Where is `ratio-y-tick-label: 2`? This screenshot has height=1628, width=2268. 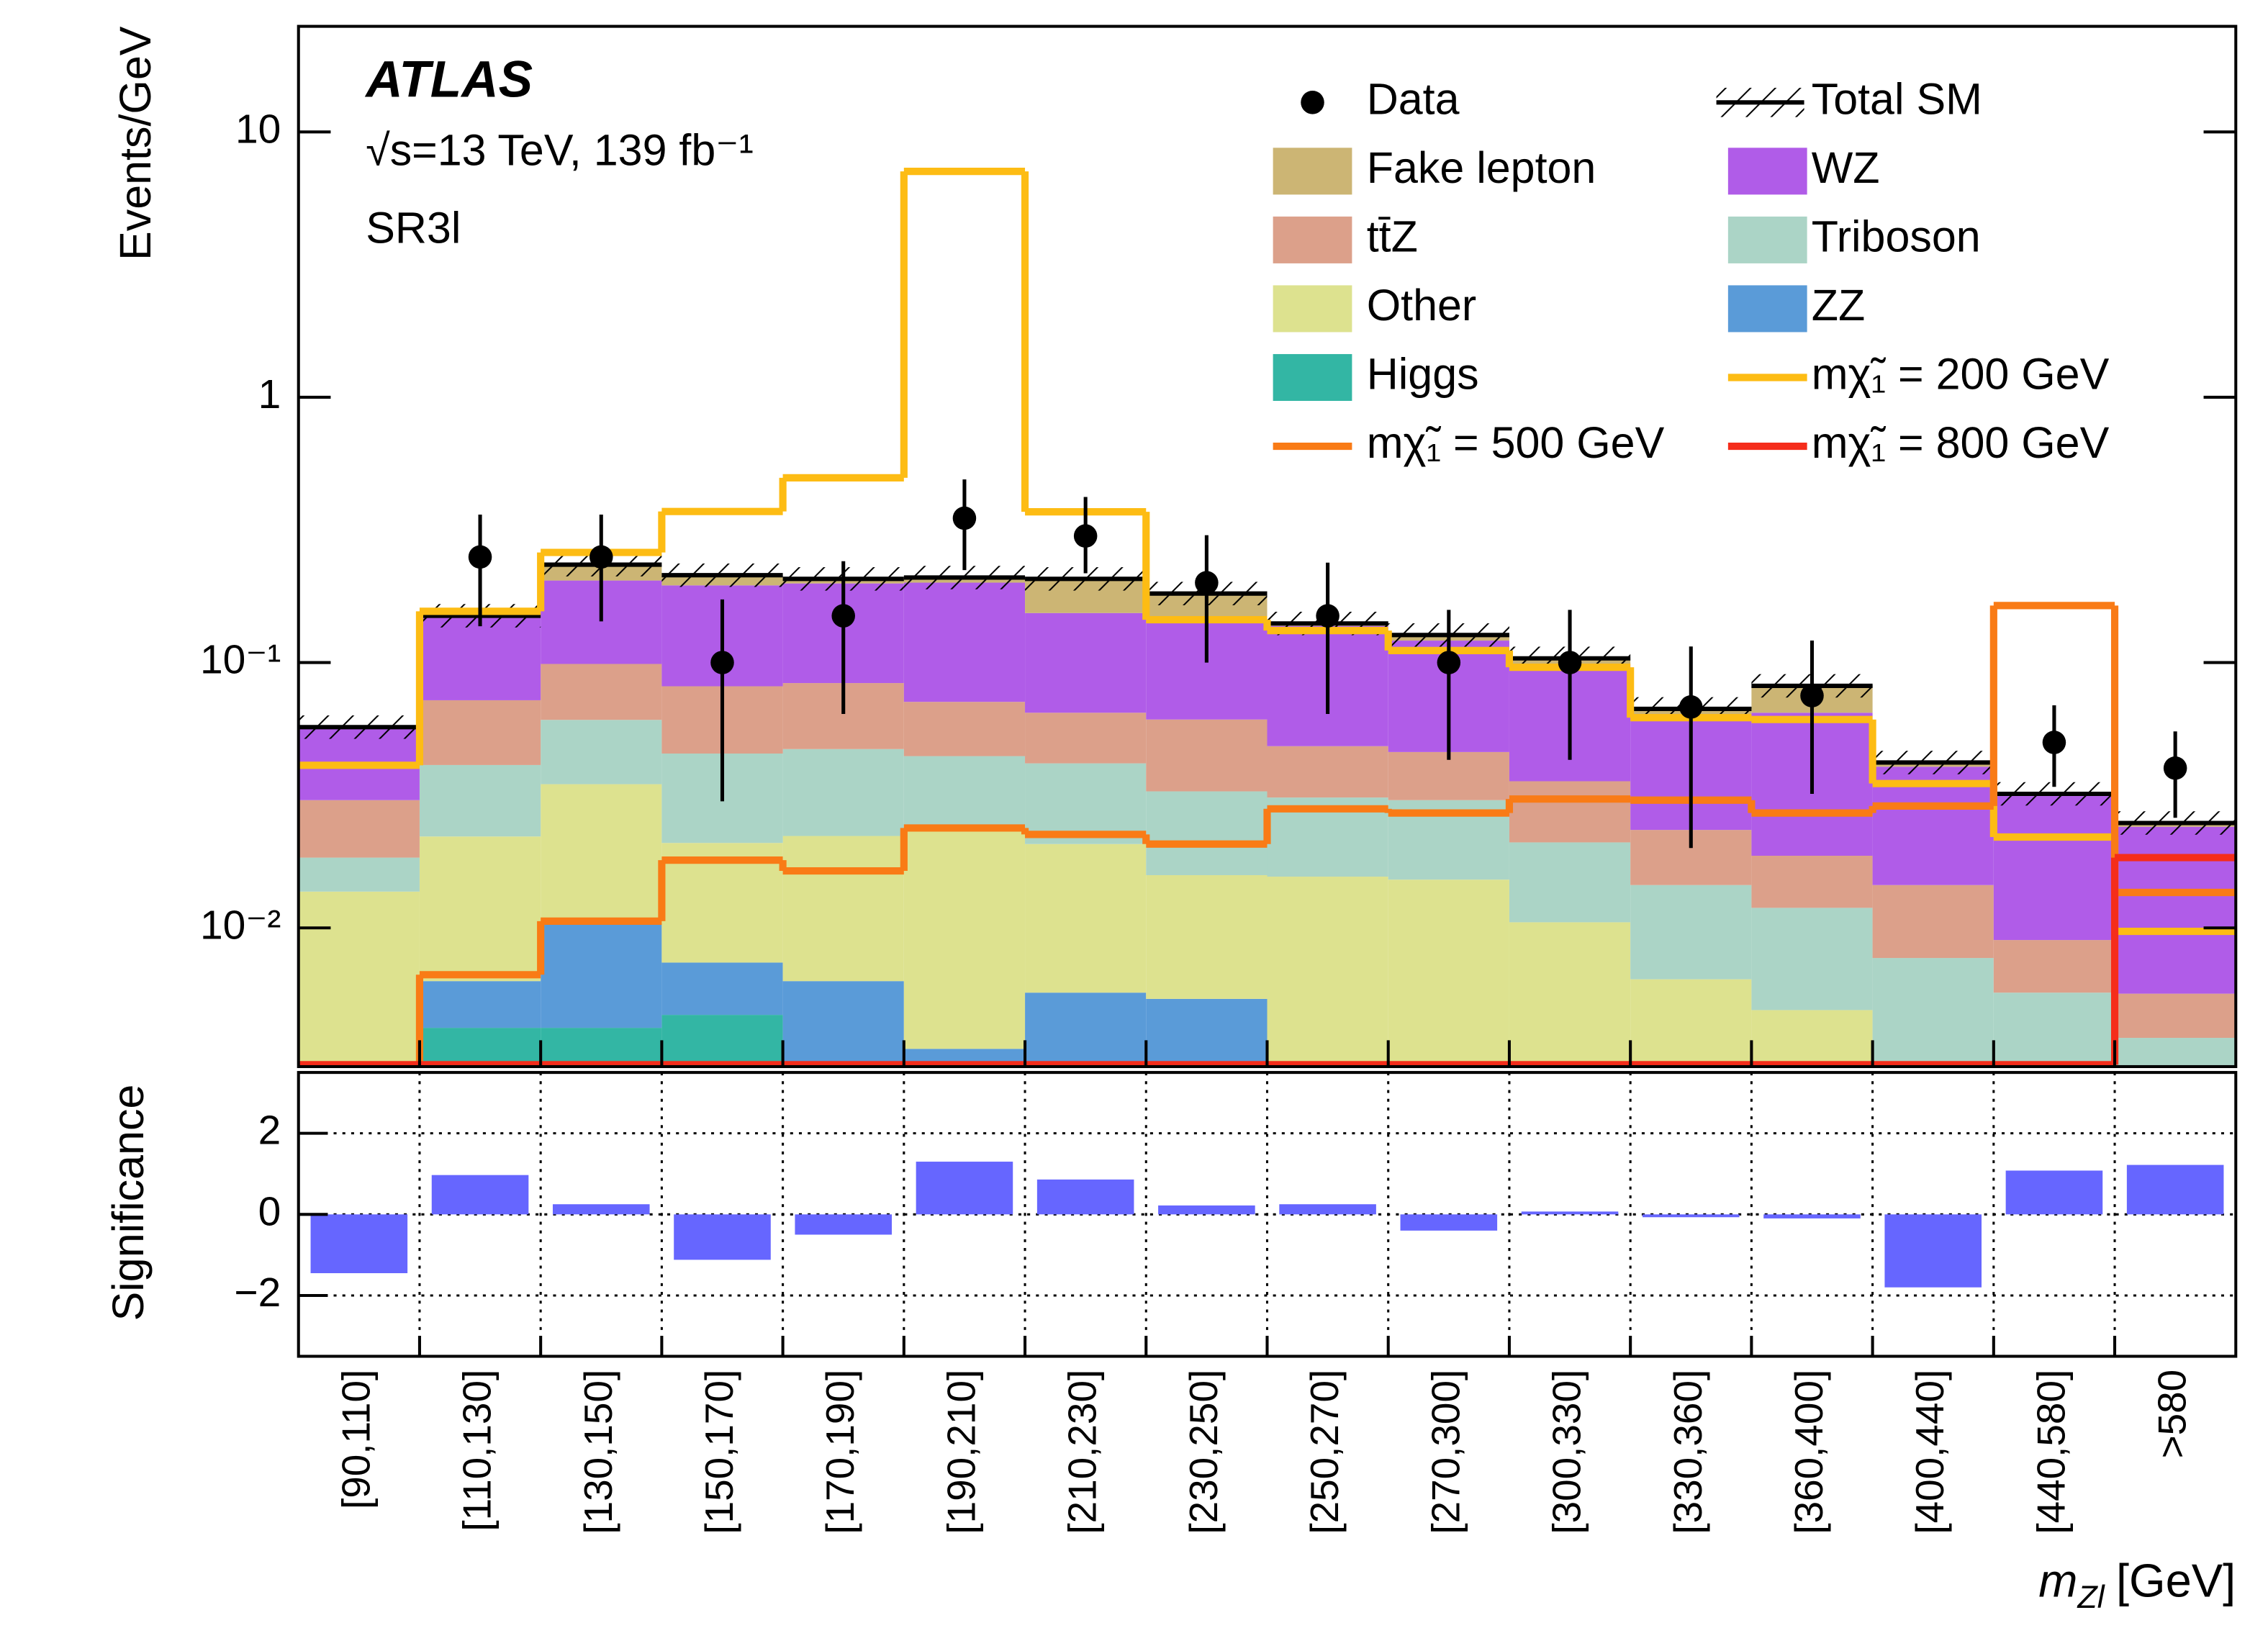 ratio-y-tick-label: 2 is located at coordinates (270, 1131).